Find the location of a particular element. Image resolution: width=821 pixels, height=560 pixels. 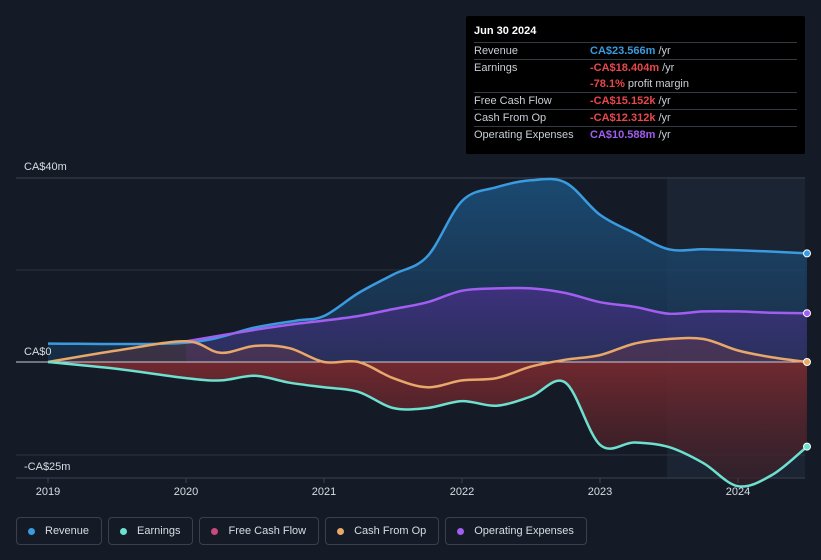

legend-item-cash-from-op: Cash From Op is located at coordinates (382, 531).